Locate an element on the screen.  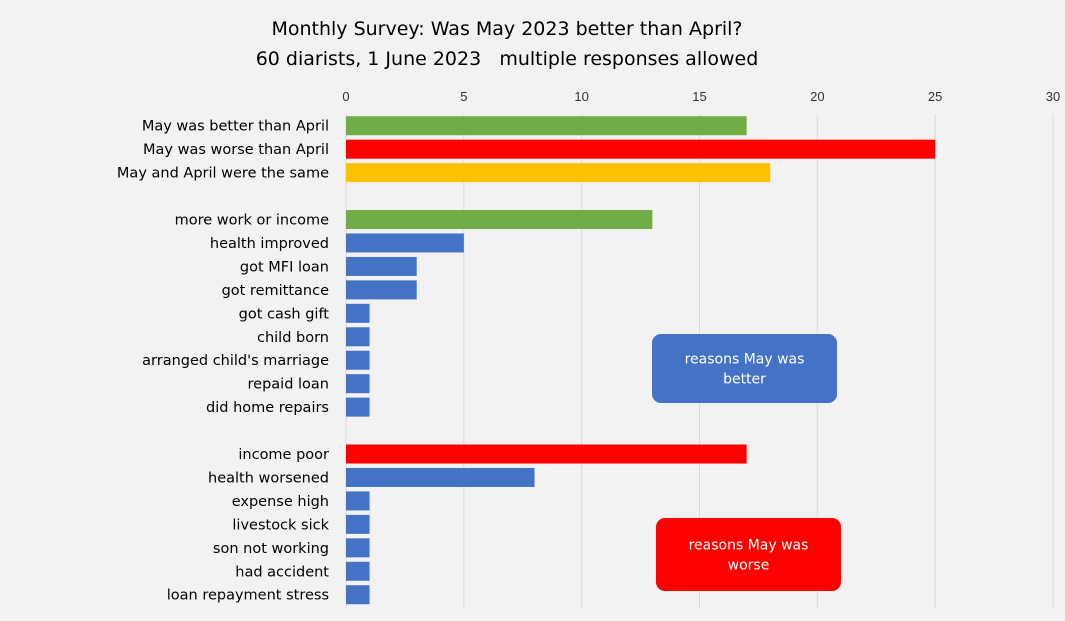
category-label: health worsened is located at coordinates (268, 478).